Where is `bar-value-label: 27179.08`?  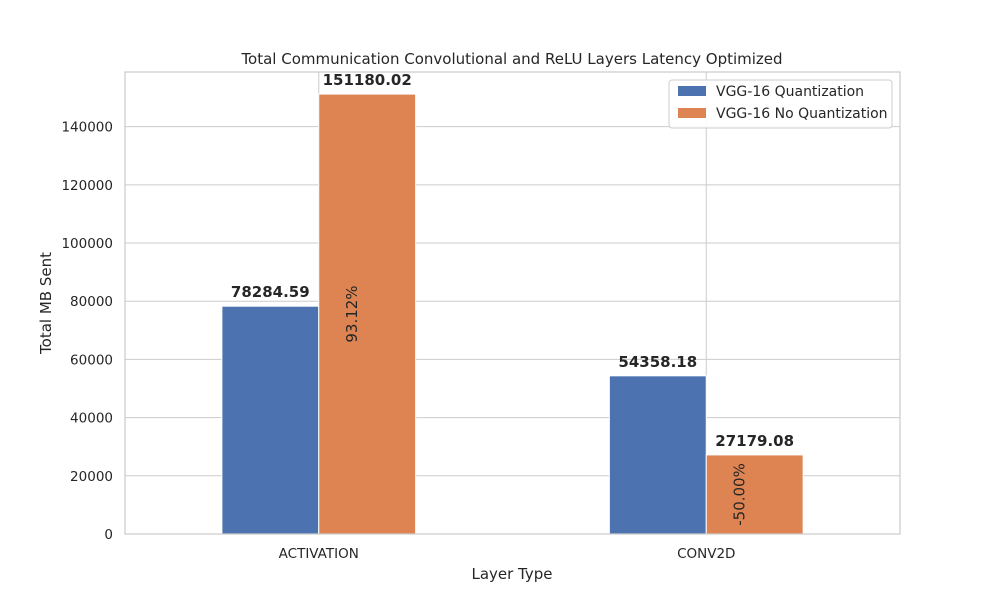
bar-value-label: 27179.08 is located at coordinates (754, 441).